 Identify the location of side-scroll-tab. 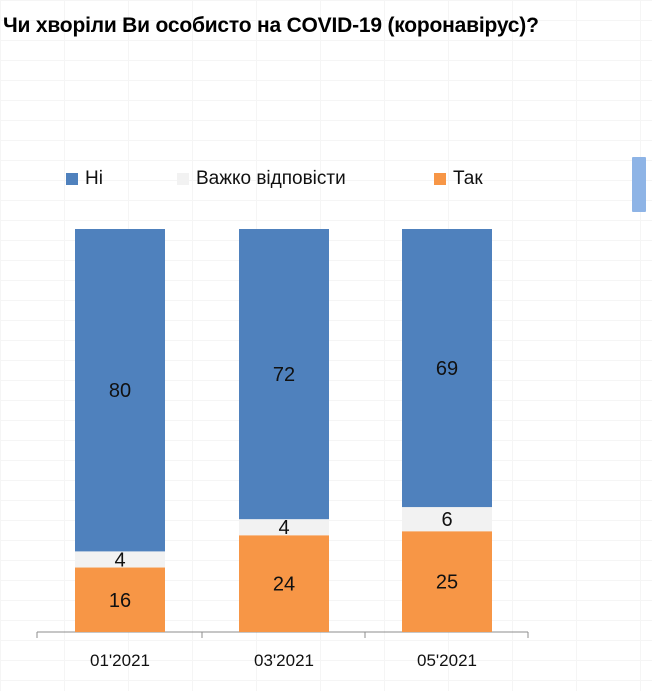
(639, 184).